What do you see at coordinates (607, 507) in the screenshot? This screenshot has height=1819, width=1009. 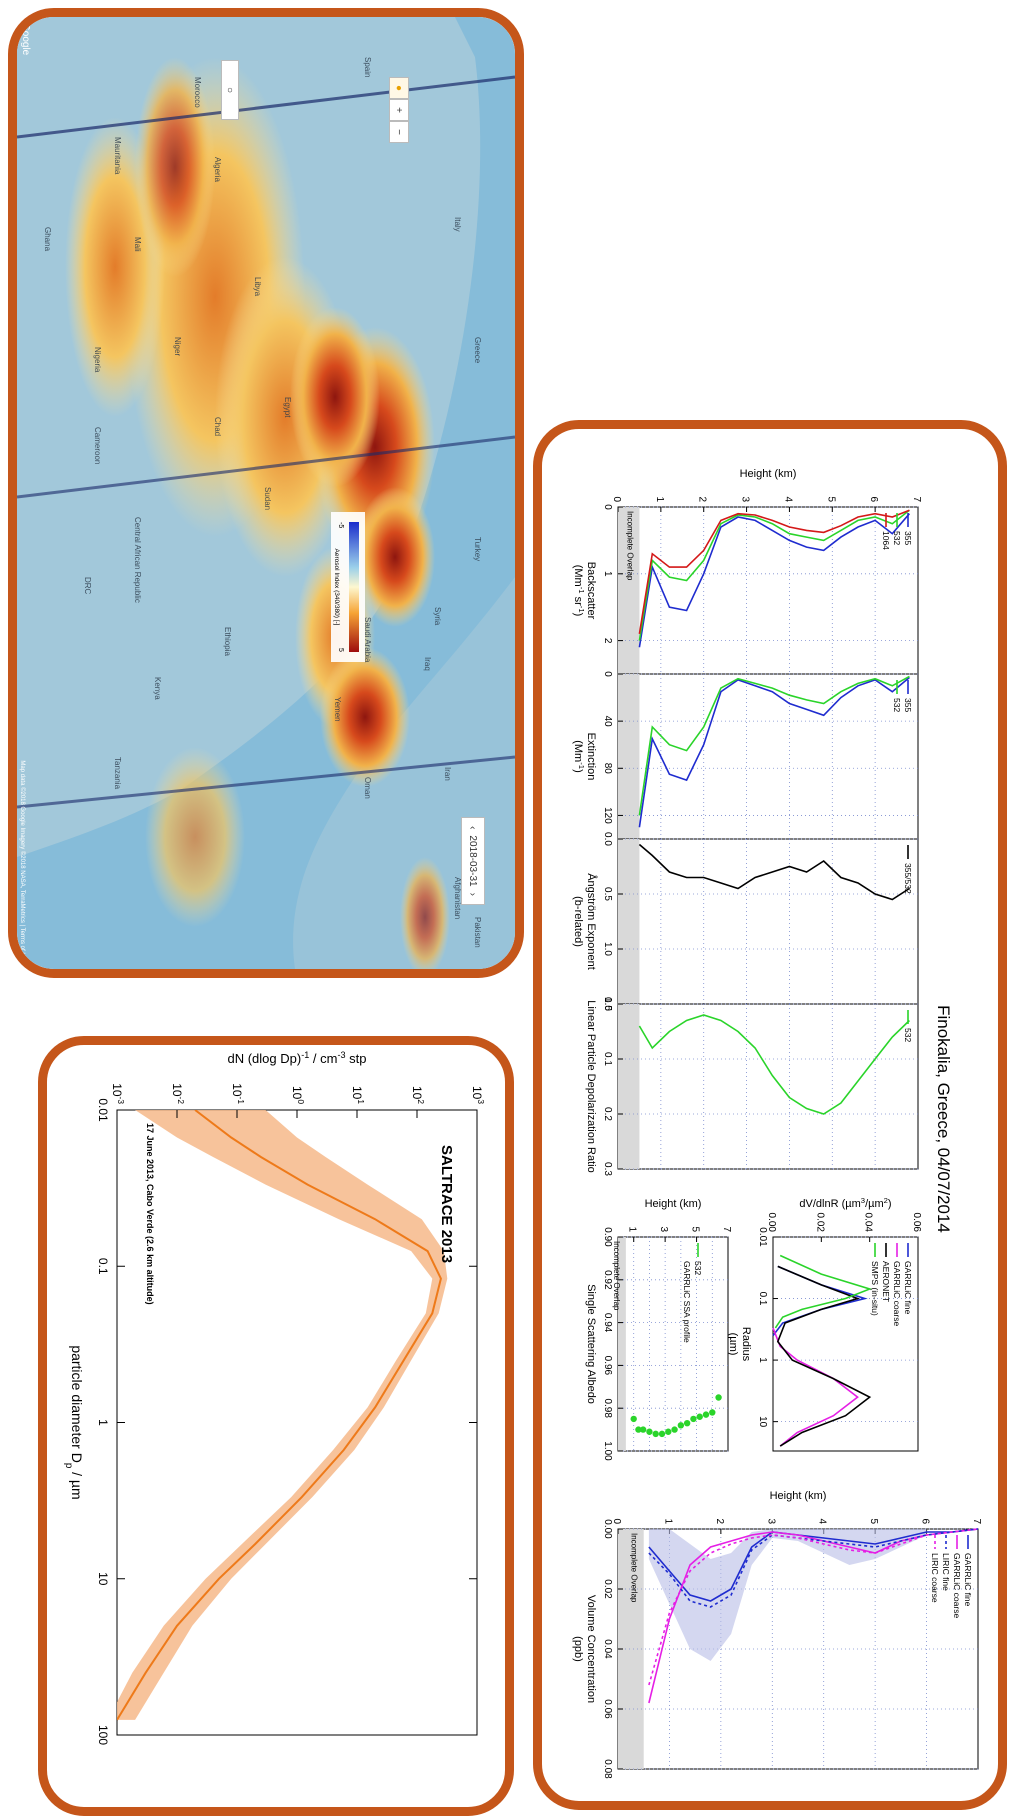 I see `x-tick-label: 0` at bounding box center [607, 507].